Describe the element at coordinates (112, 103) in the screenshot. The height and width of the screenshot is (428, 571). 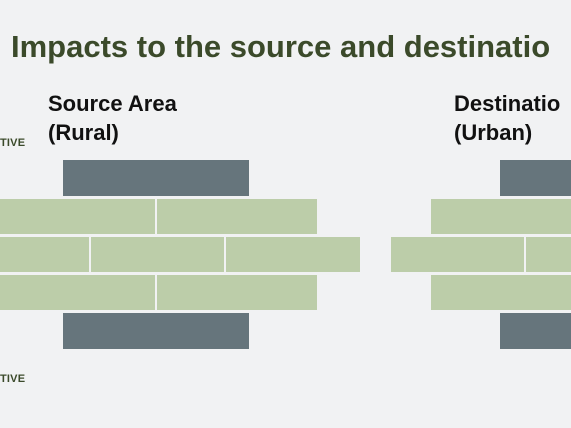
I see `source-area-heading-line1: Source Area` at that location.